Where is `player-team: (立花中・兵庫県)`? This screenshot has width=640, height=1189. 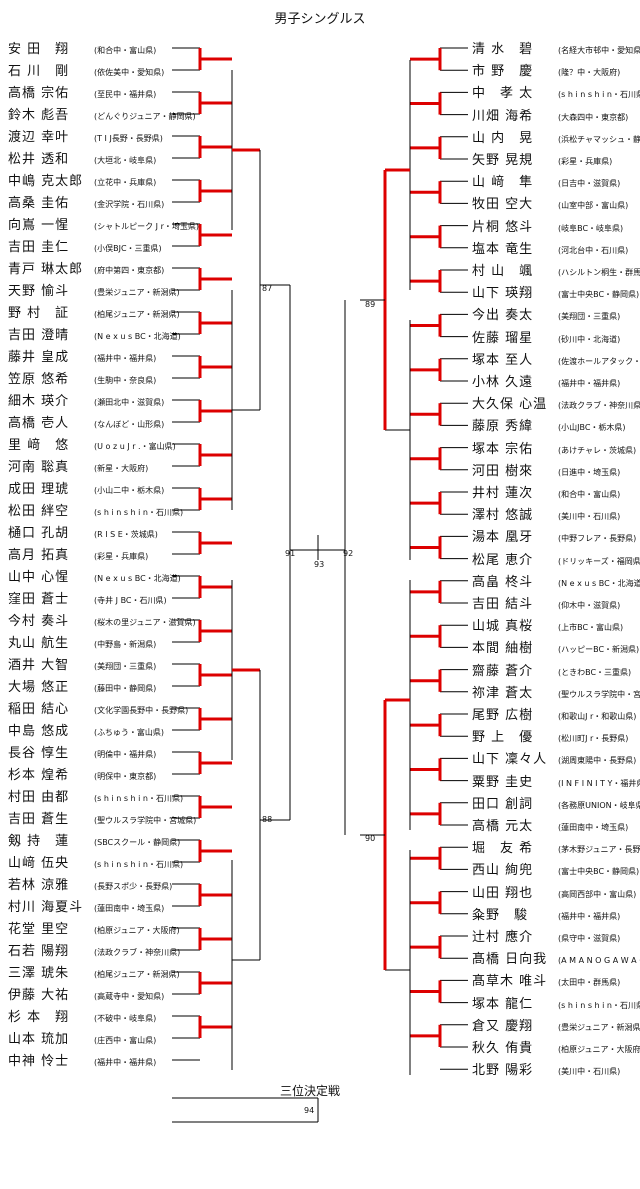 player-team: (立花中・兵庫県) is located at coordinates (125, 182).